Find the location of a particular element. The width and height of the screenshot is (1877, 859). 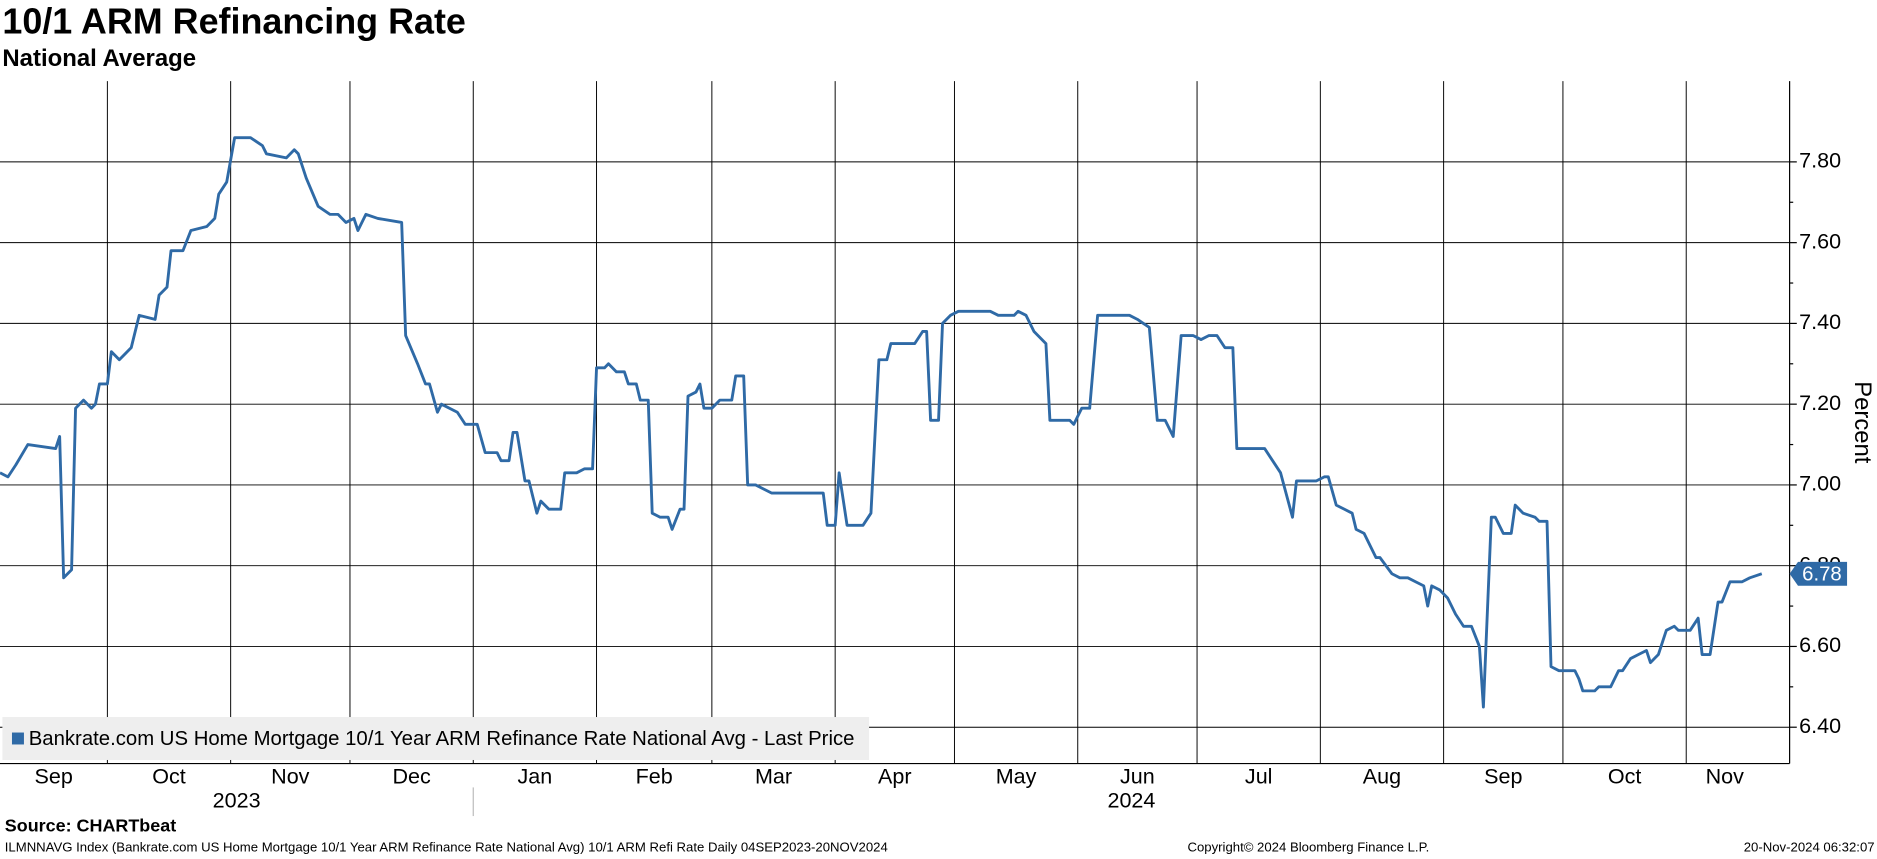

y-tick-label: 7.40 is located at coordinates (1820, 322).